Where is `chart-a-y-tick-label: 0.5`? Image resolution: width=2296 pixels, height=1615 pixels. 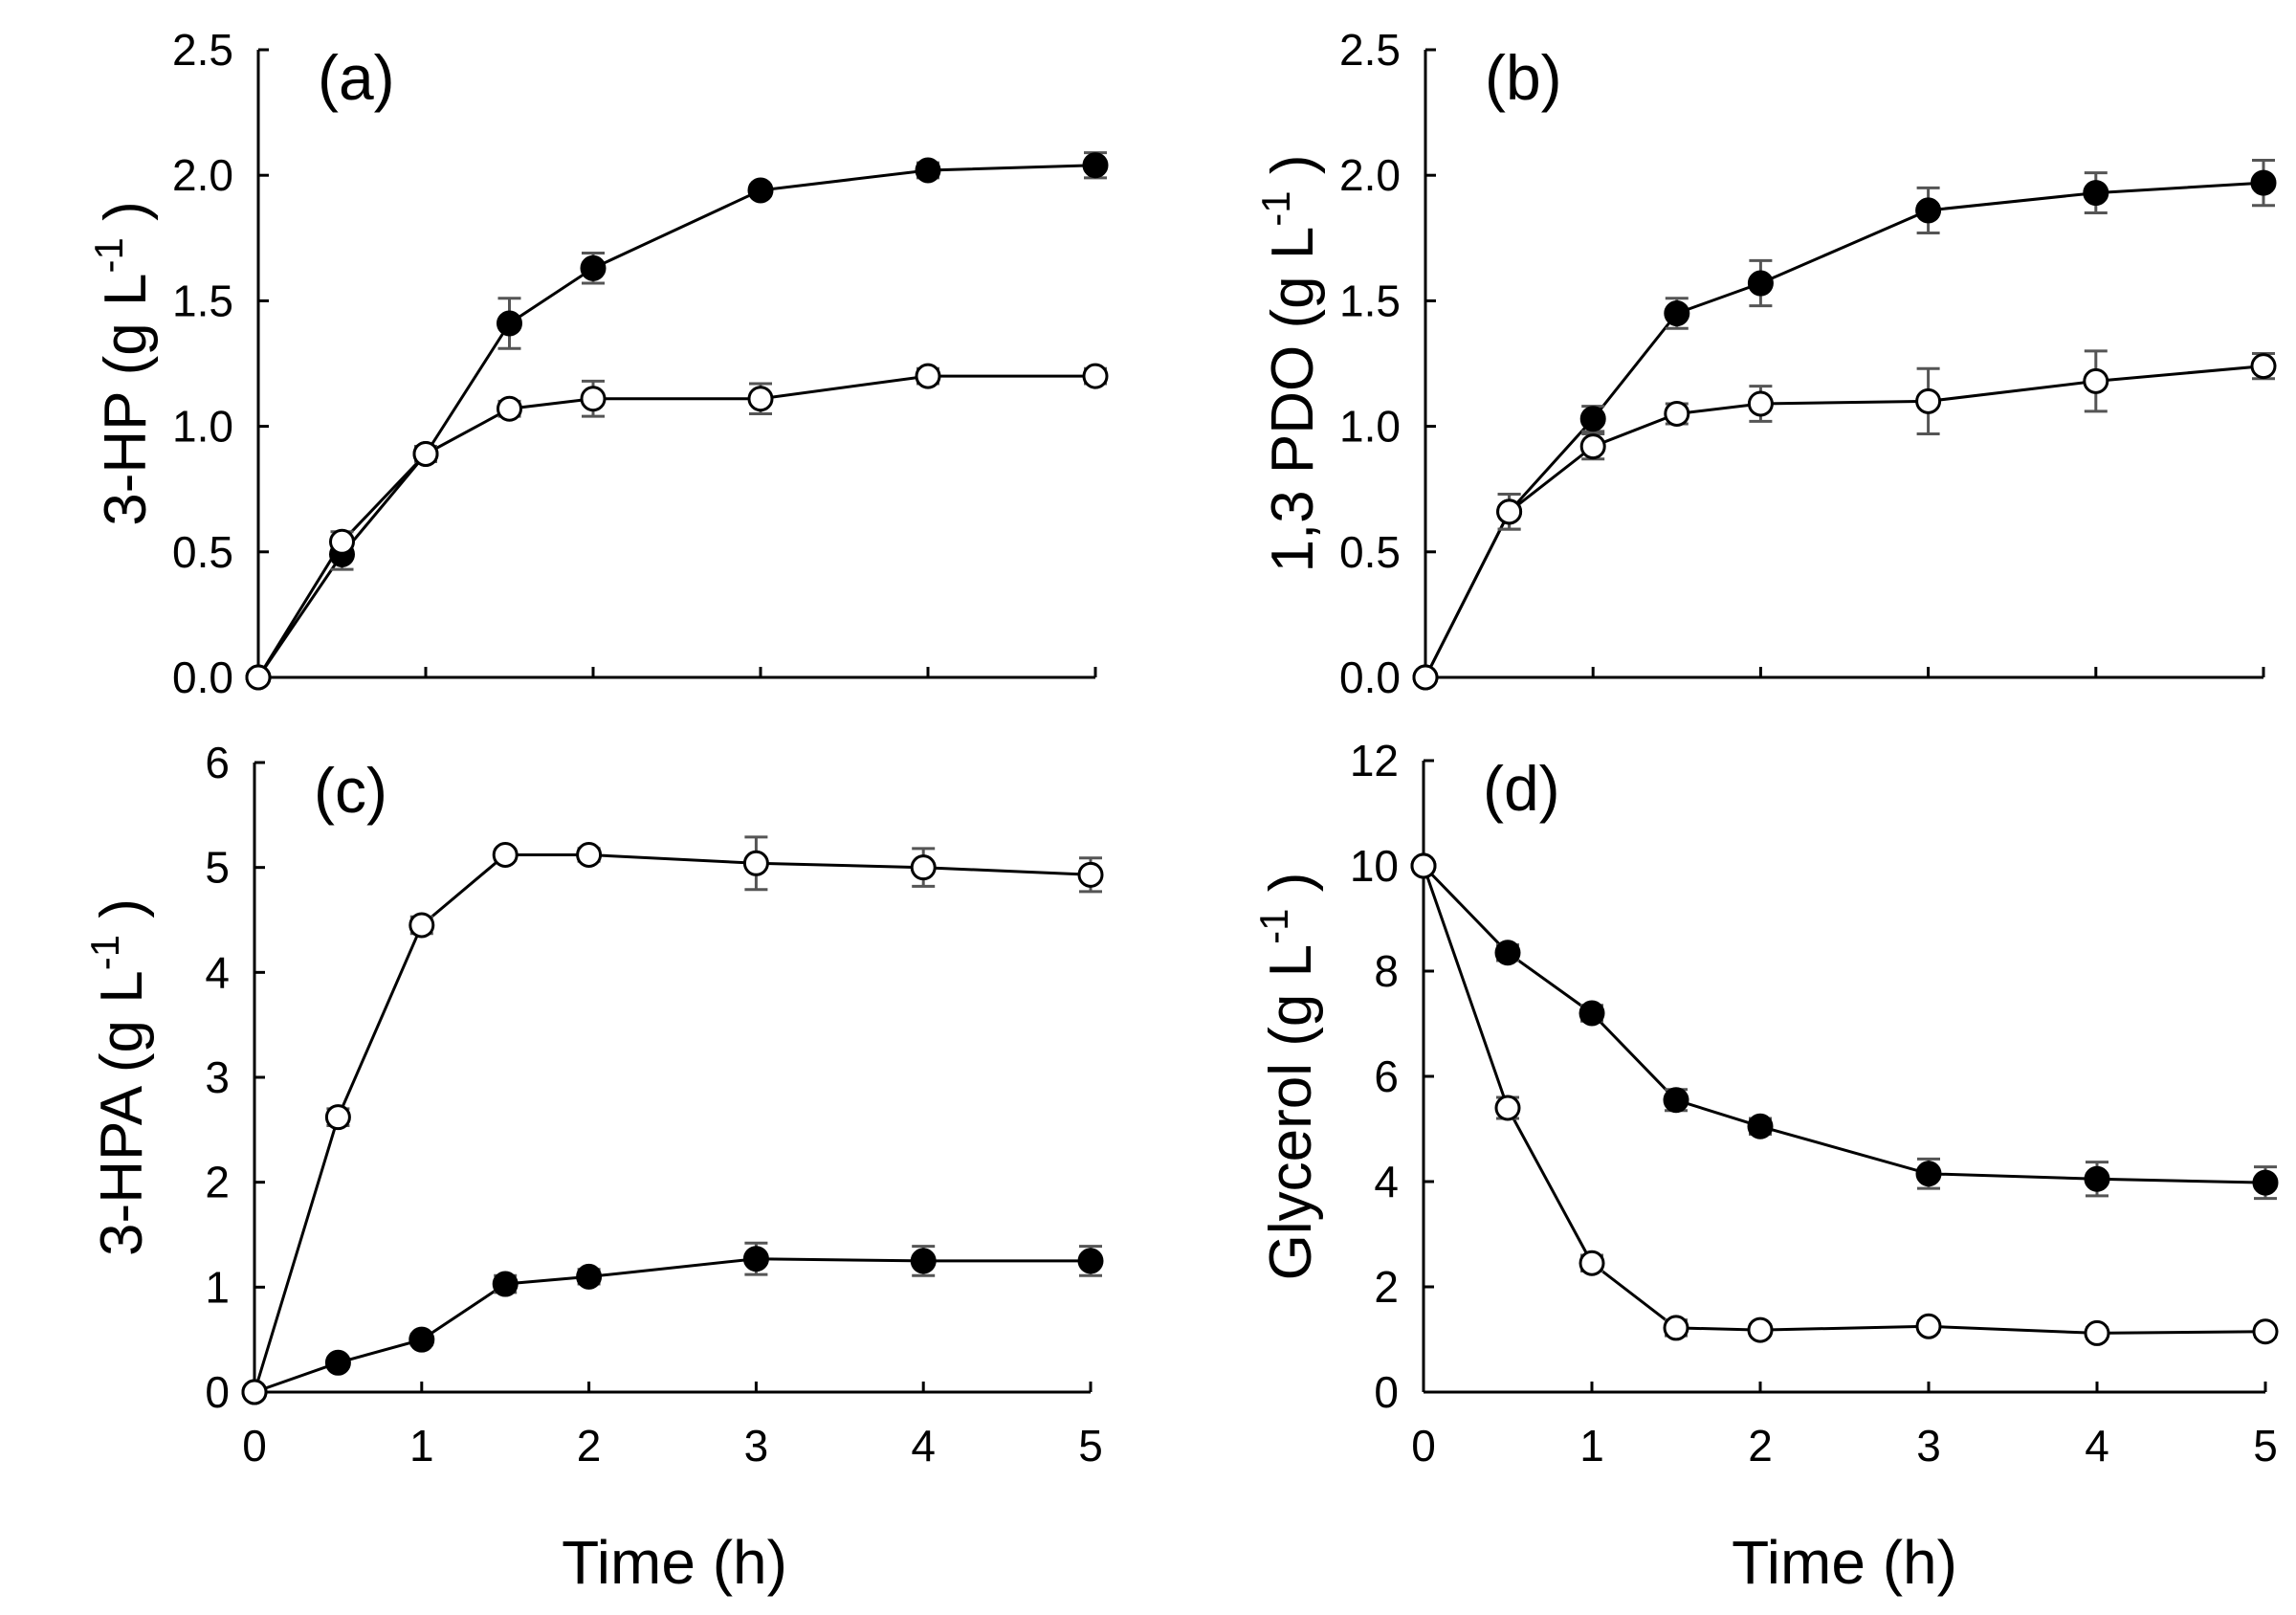 chart-a-y-tick-label: 0.5 is located at coordinates (203, 552).